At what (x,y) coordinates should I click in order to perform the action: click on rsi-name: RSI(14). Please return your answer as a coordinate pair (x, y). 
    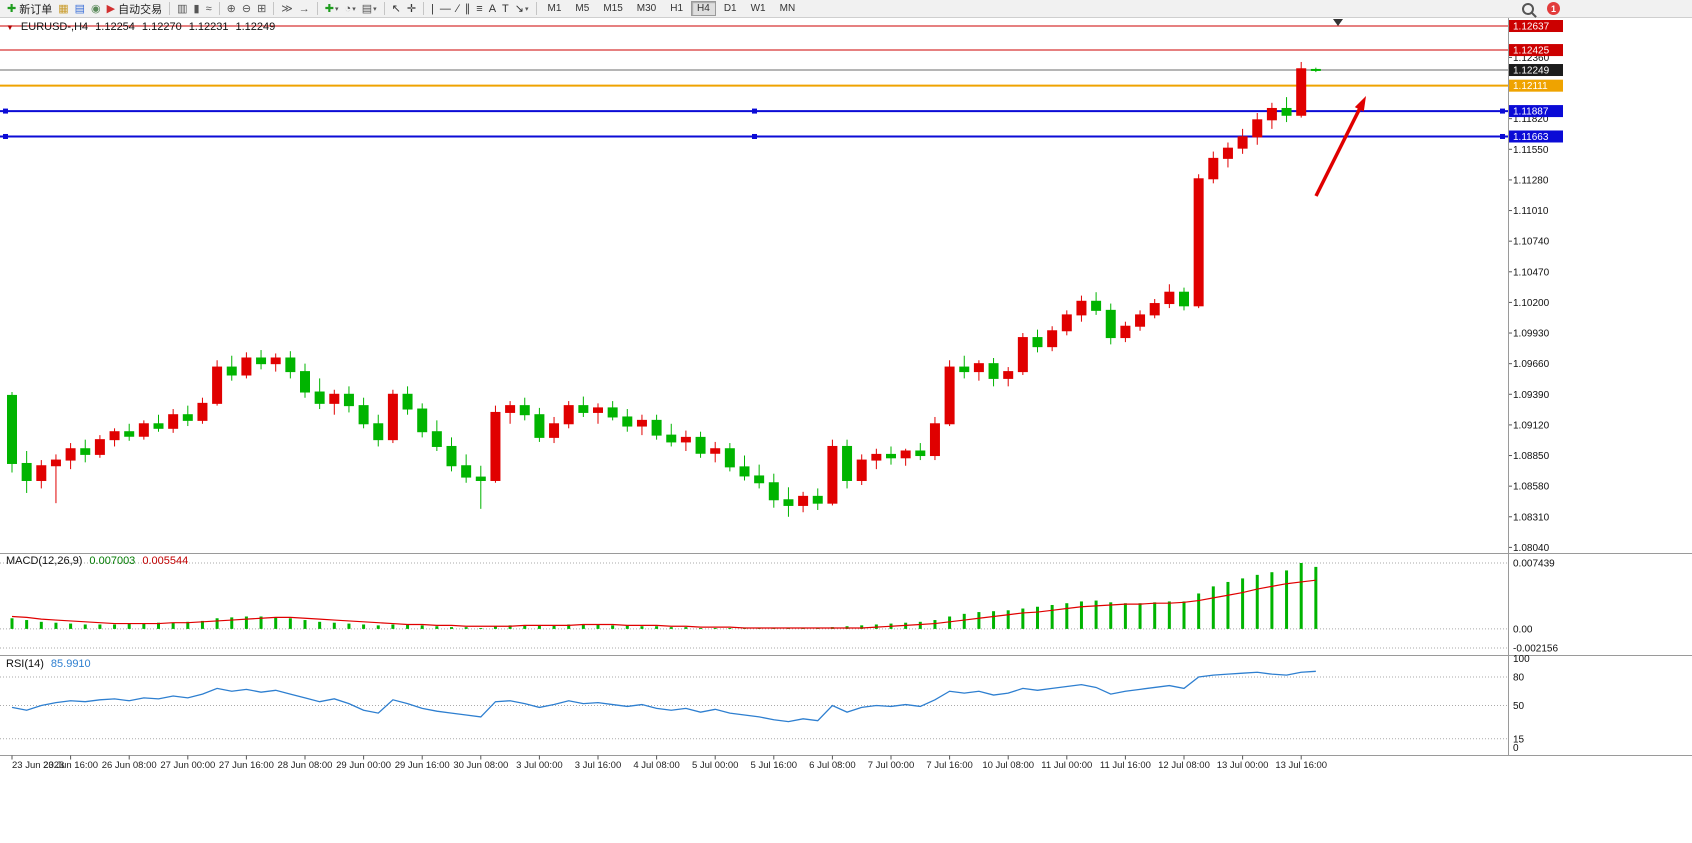
    Looking at the image, I should click on (25, 664).